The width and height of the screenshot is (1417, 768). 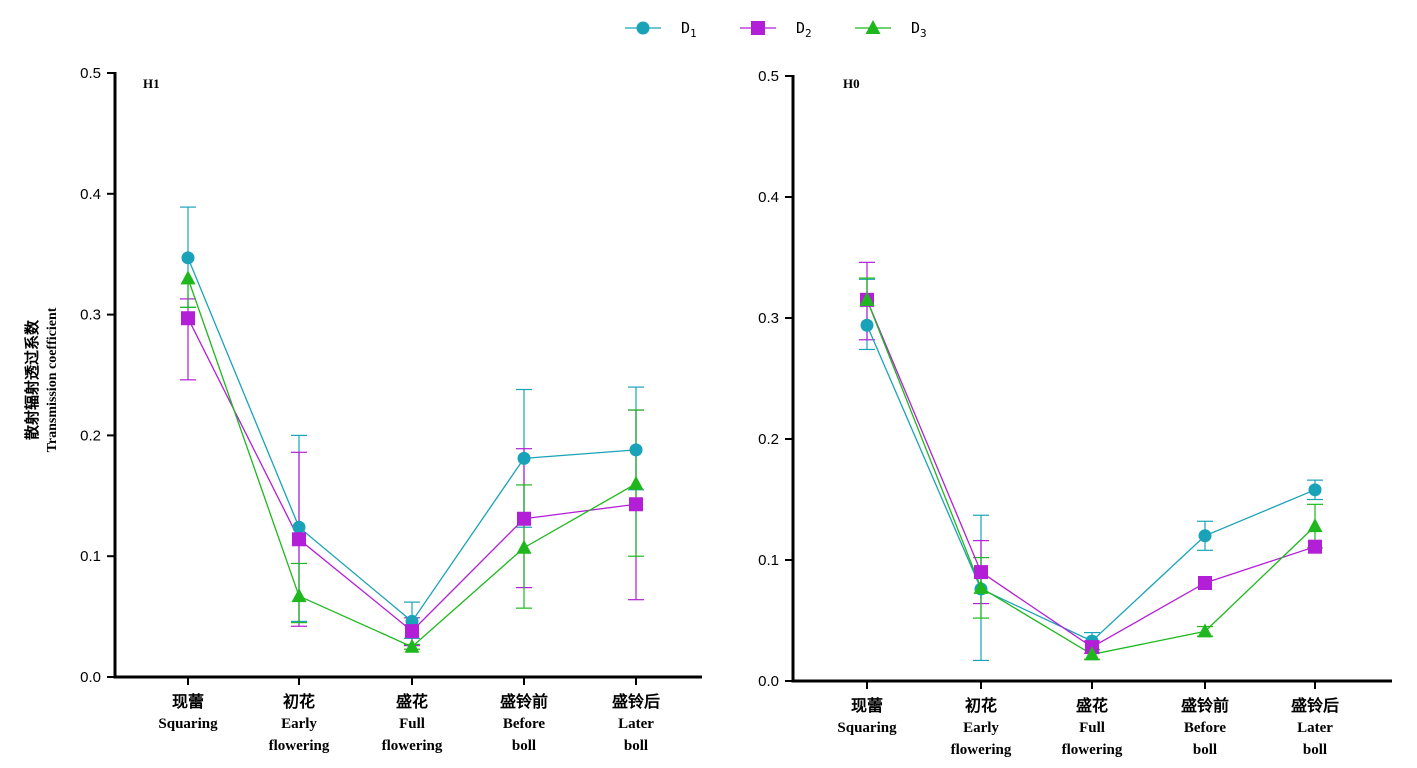 What do you see at coordinates (808, 33) in the screenshot?
I see `legend-label-subscript: 2` at bounding box center [808, 33].